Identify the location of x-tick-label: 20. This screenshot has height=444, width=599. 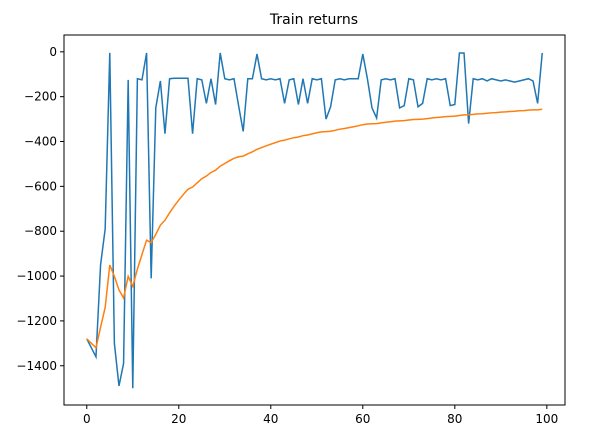
(178, 419).